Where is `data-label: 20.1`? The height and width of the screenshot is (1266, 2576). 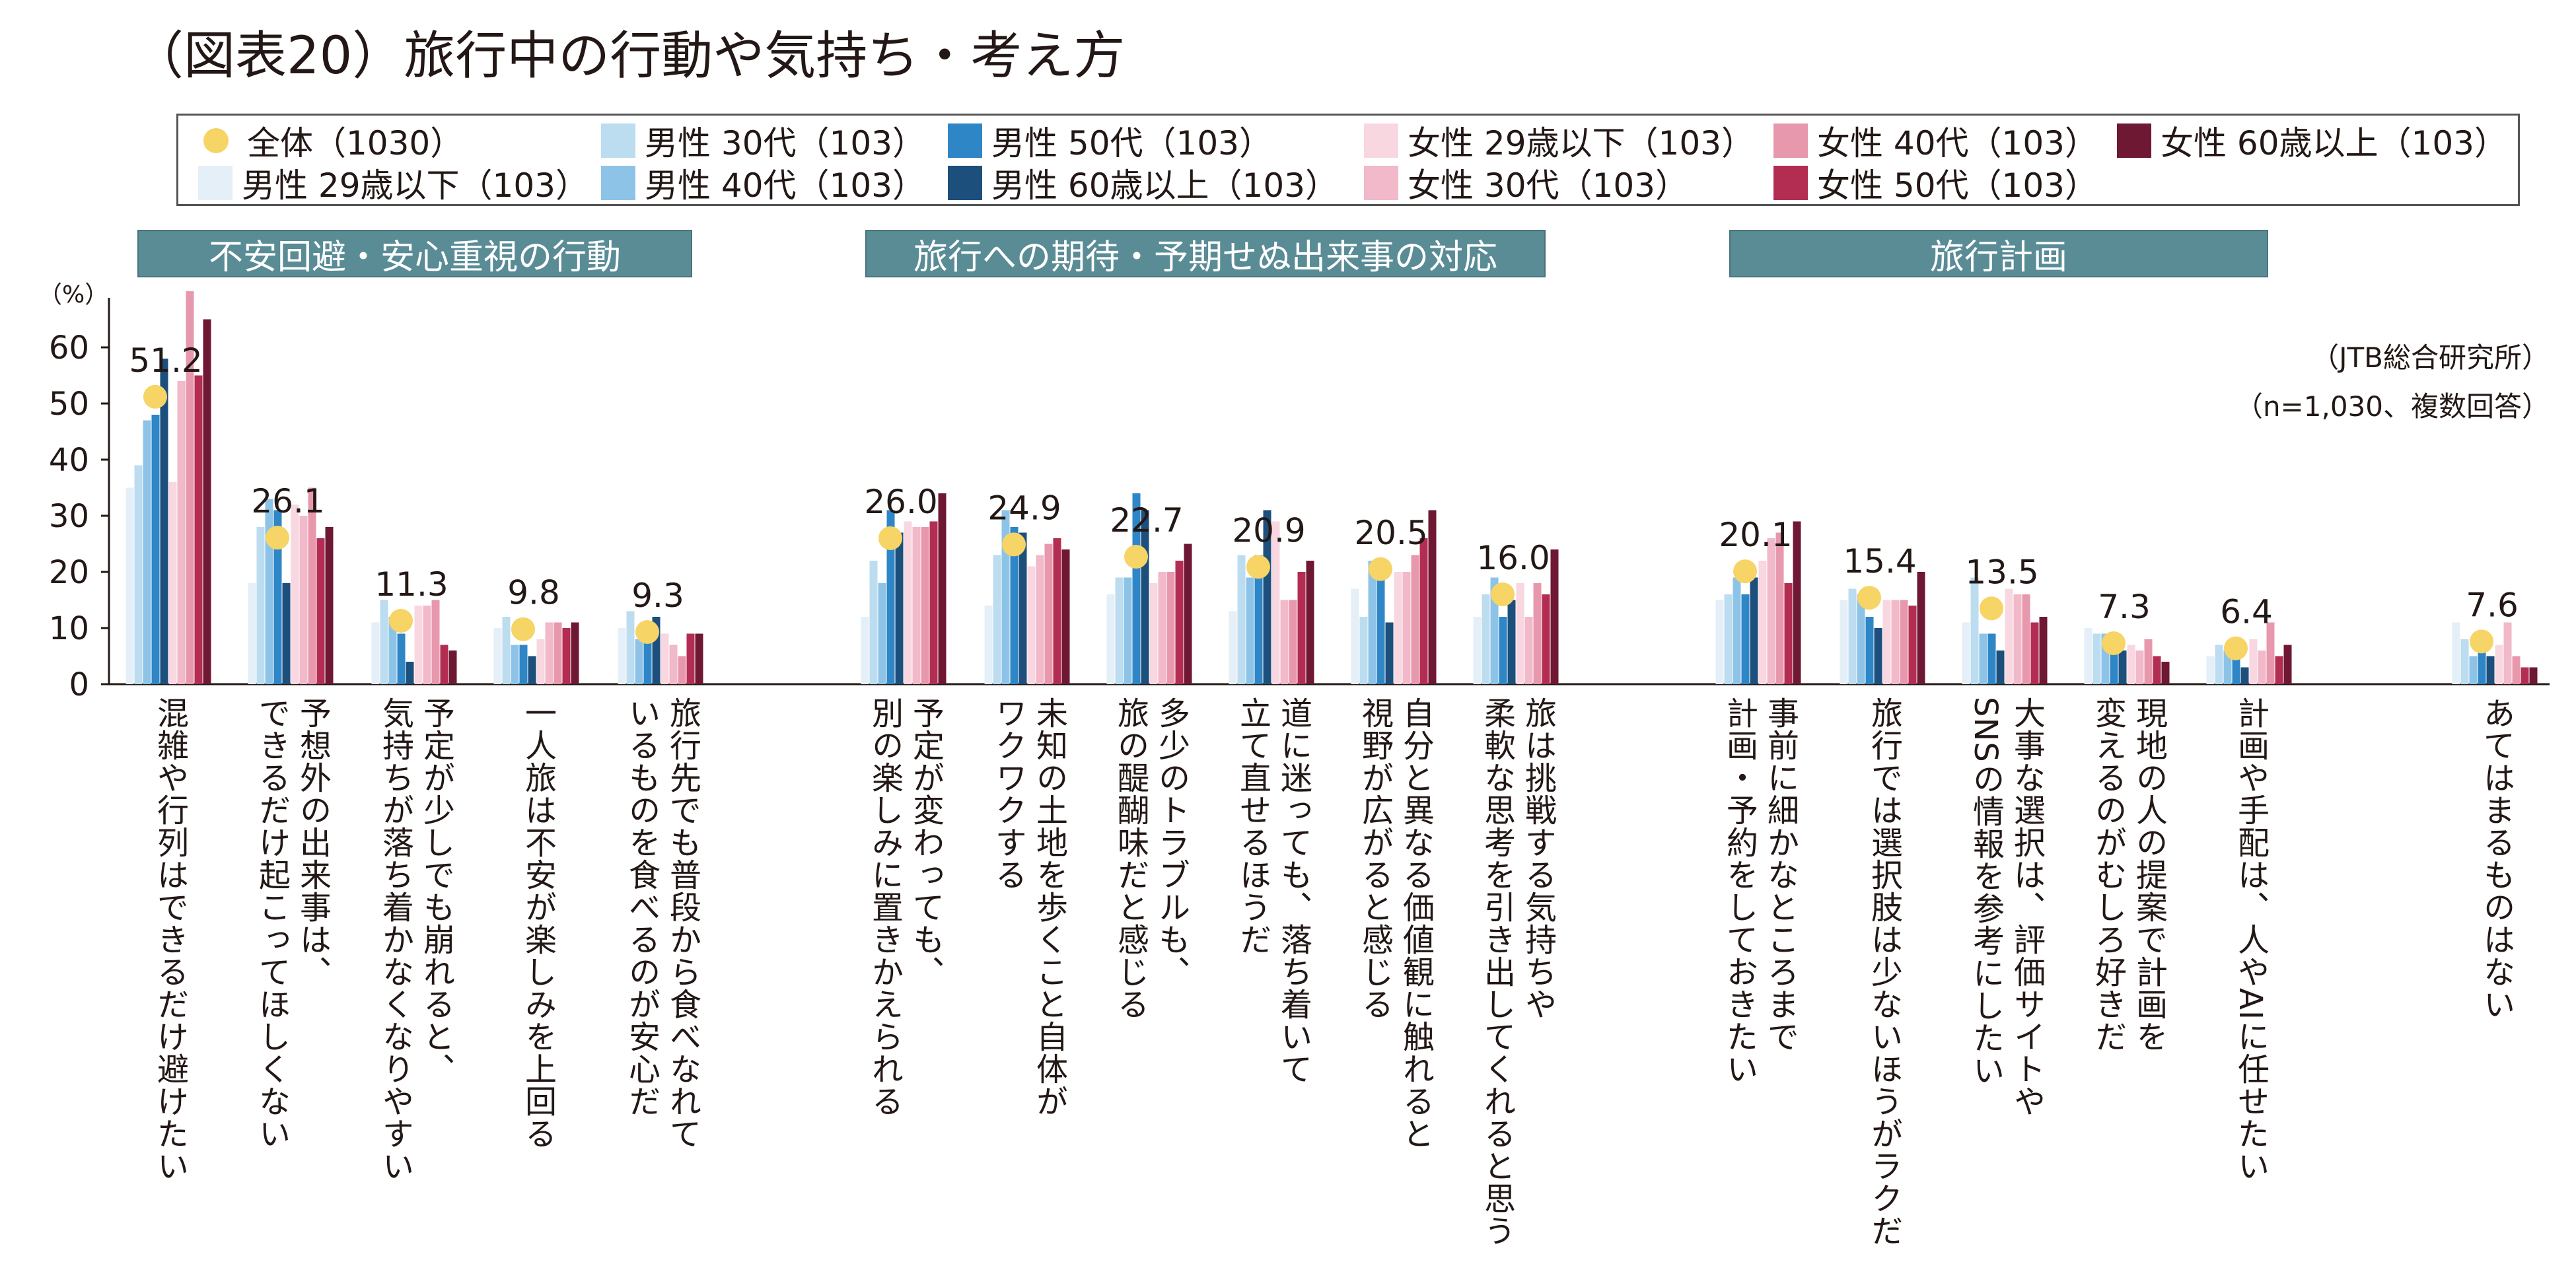 data-label: 20.1 is located at coordinates (1756, 535).